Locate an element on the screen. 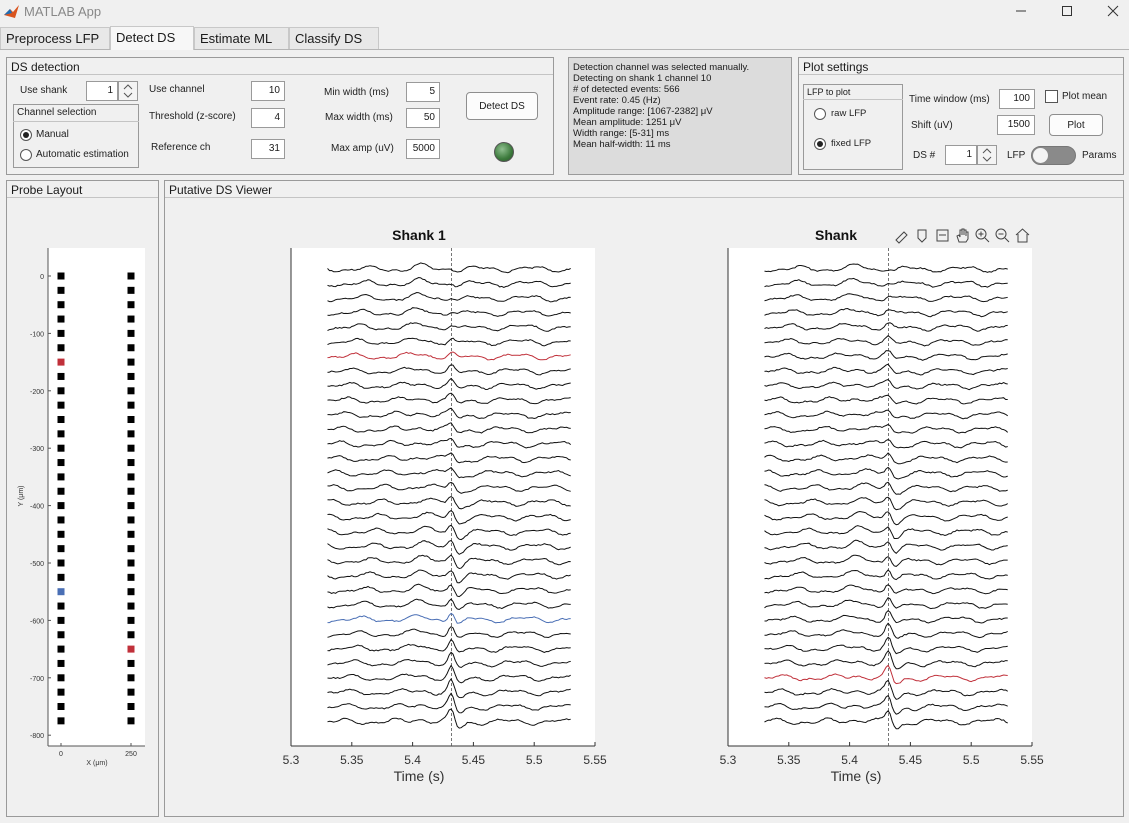  use-channel-field: 10 is located at coordinates (268, 91).